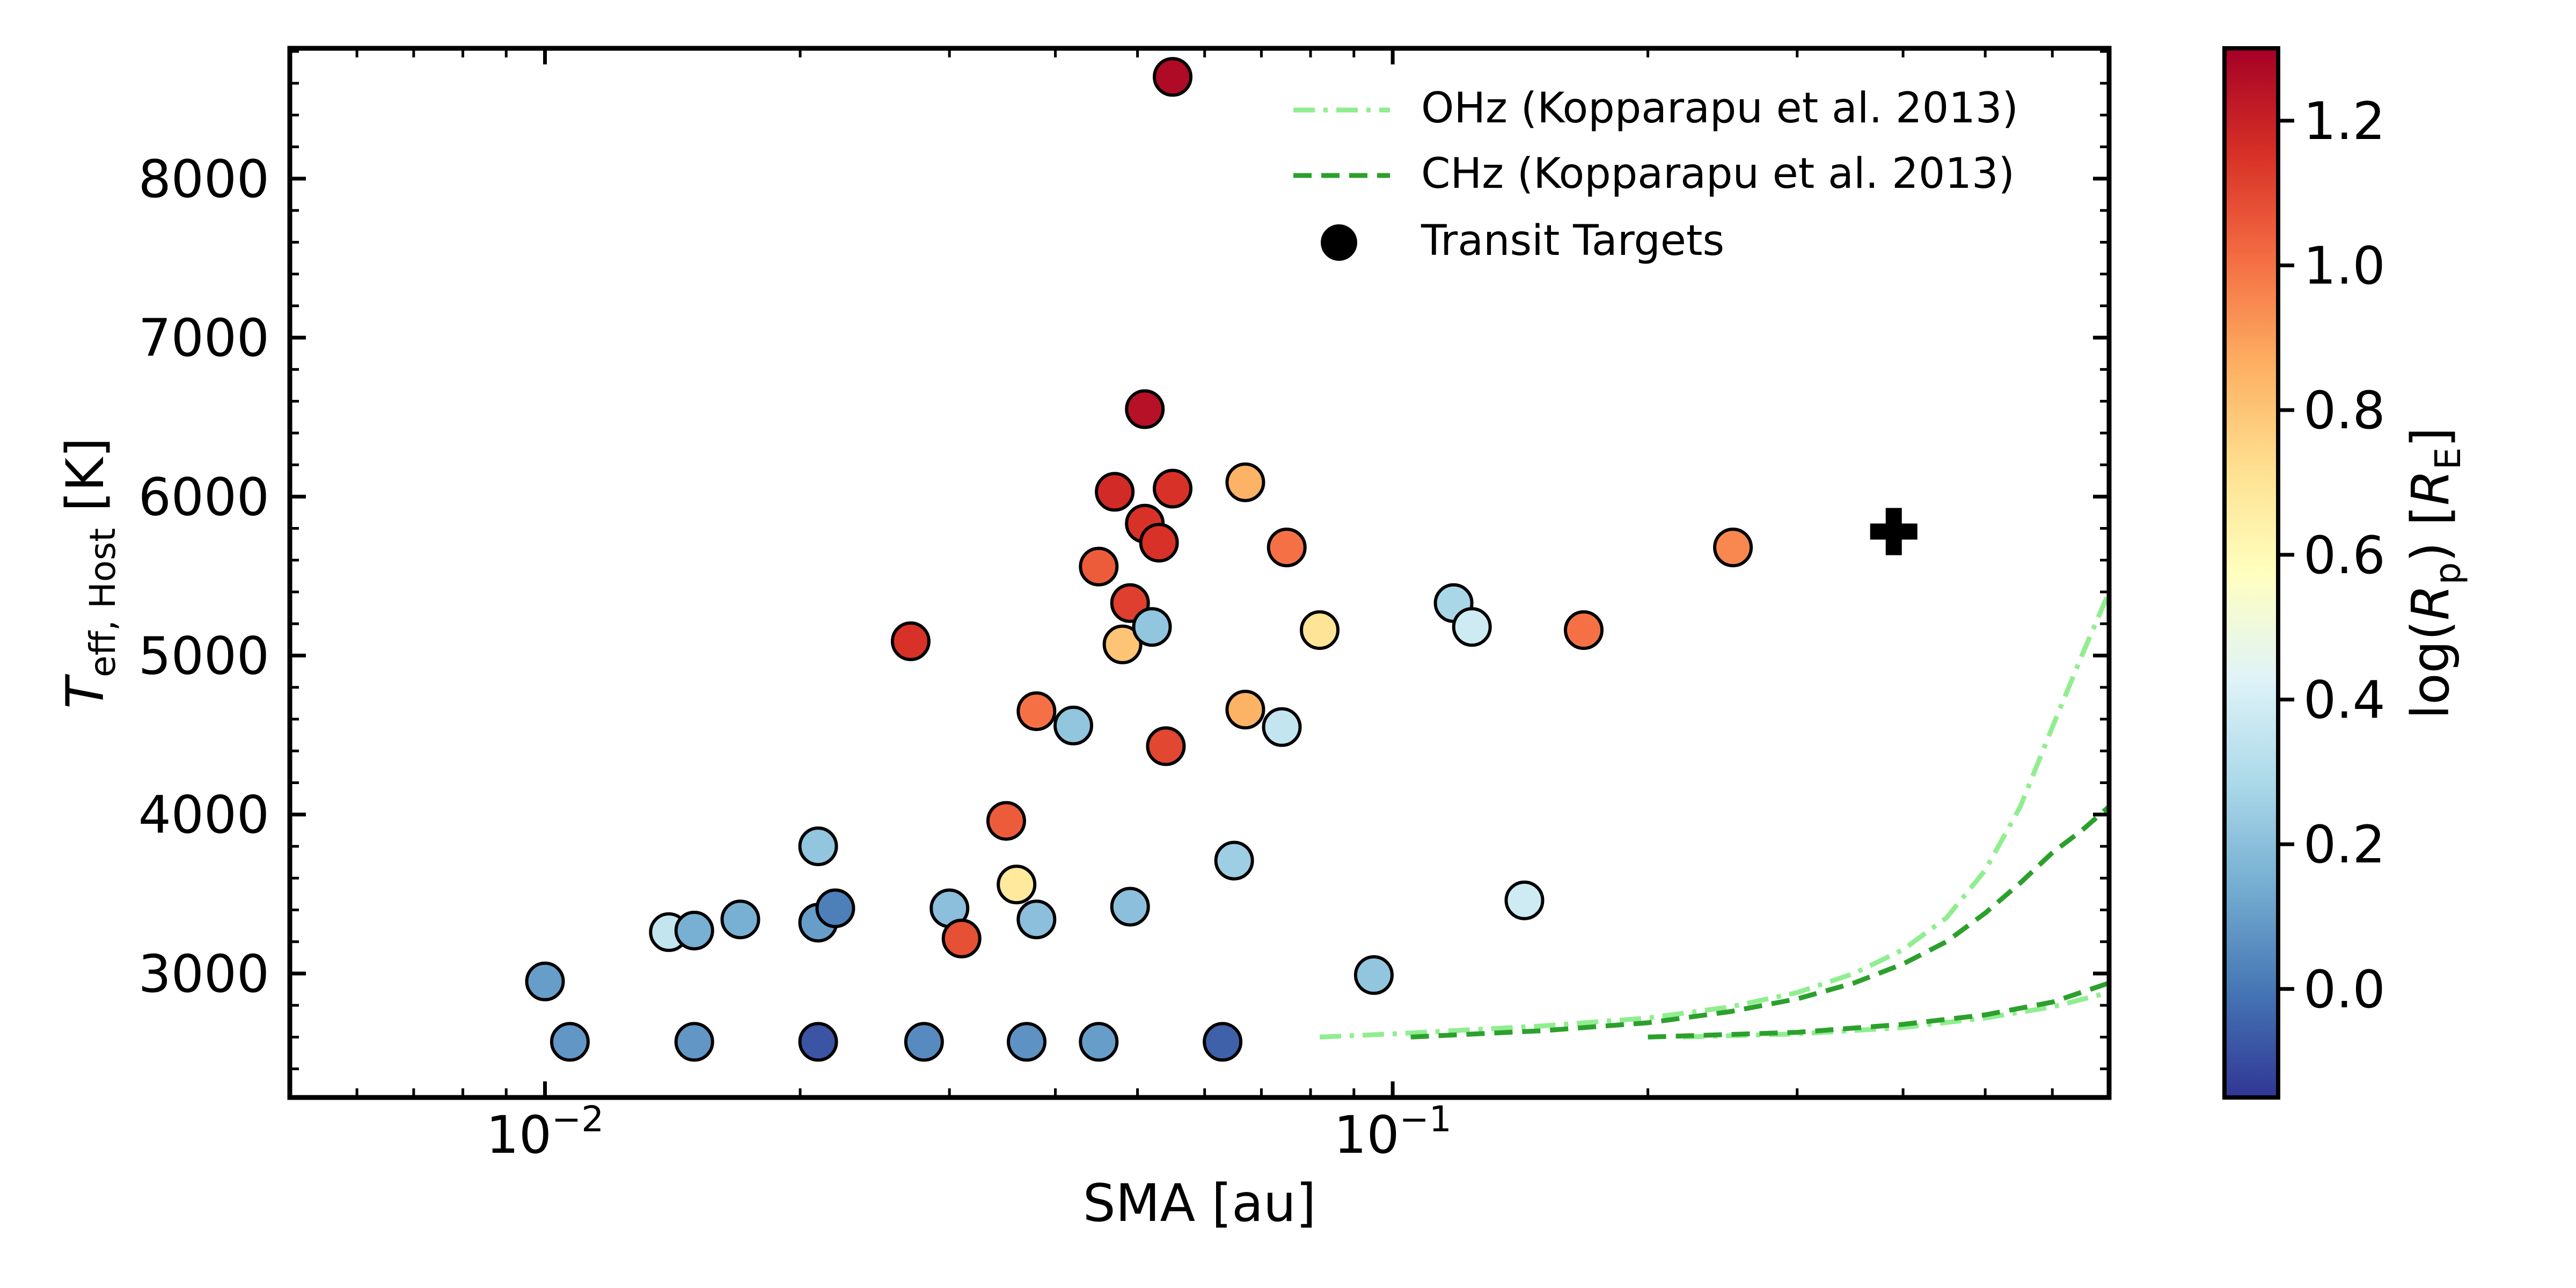 The height and width of the screenshot is (1288, 2576). What do you see at coordinates (2344, 990) in the screenshot?
I see `colorbar-tick-label: 0.0` at bounding box center [2344, 990].